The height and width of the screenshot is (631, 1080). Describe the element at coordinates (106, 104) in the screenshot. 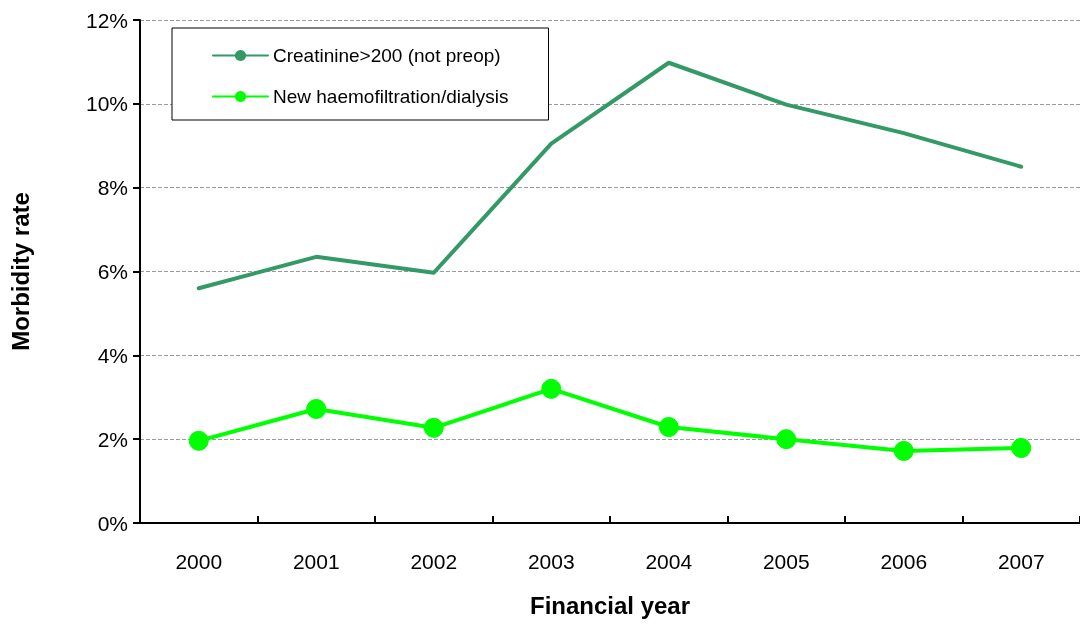

I see `y-tick-label: 10%` at that location.